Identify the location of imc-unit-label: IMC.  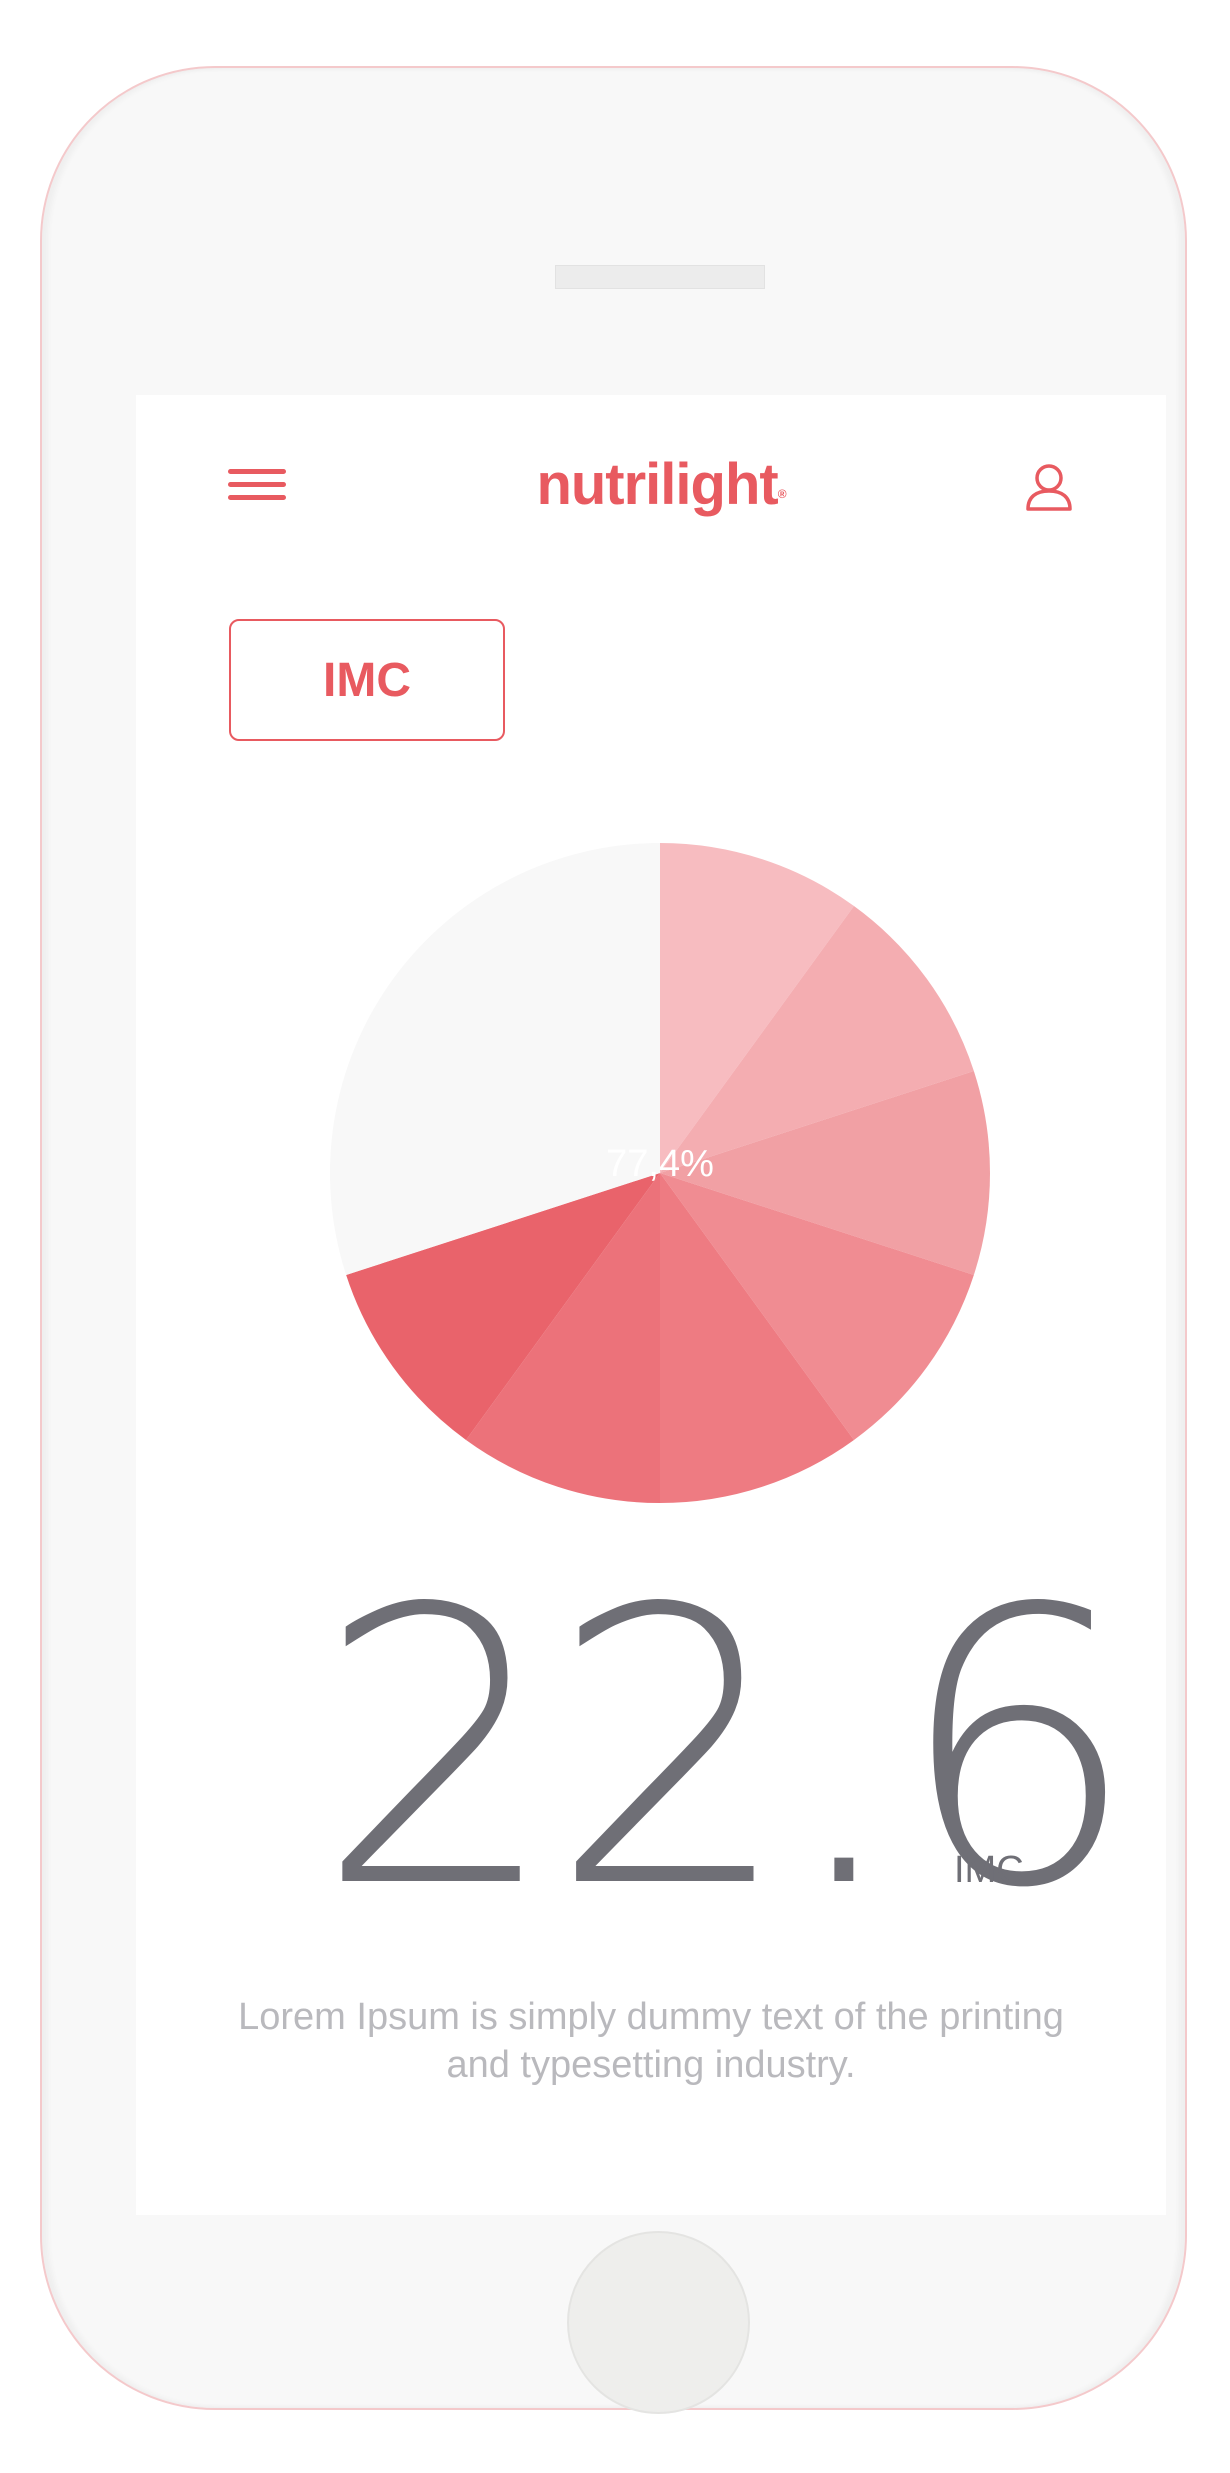
(989, 1870).